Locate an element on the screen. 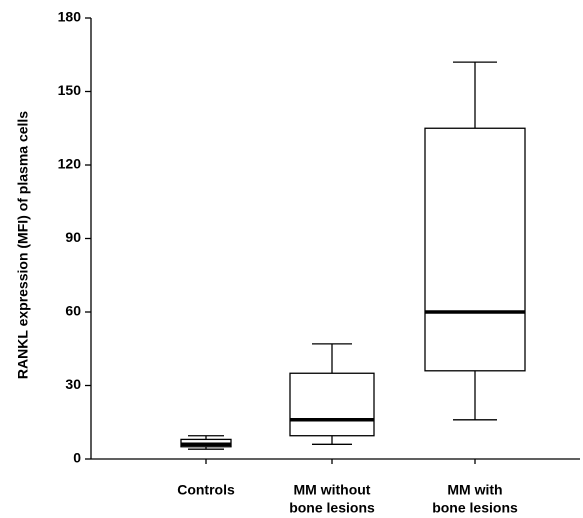  x-tick-label: Controls is located at coordinates (206, 490).